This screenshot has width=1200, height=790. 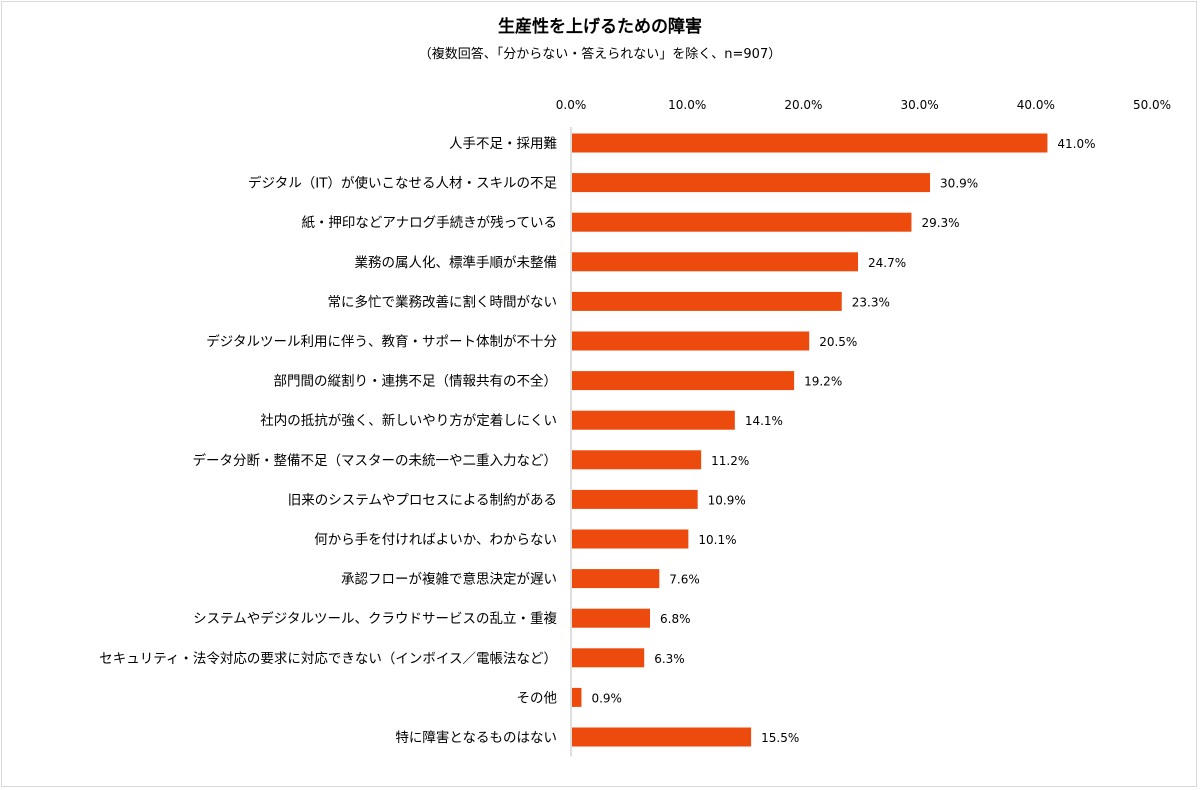 I want to click on value-label: 24.7%, so click(x=887, y=263).